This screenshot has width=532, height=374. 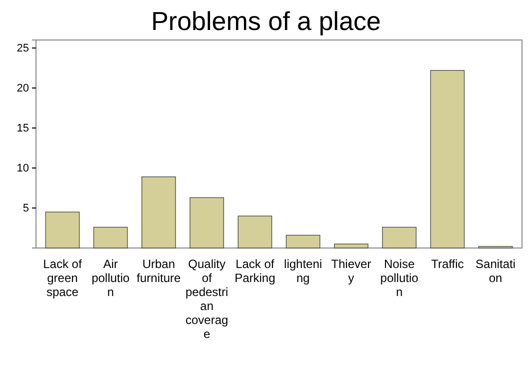 What do you see at coordinates (22, 88) in the screenshot?
I see `y-tick-label: 20` at bounding box center [22, 88].